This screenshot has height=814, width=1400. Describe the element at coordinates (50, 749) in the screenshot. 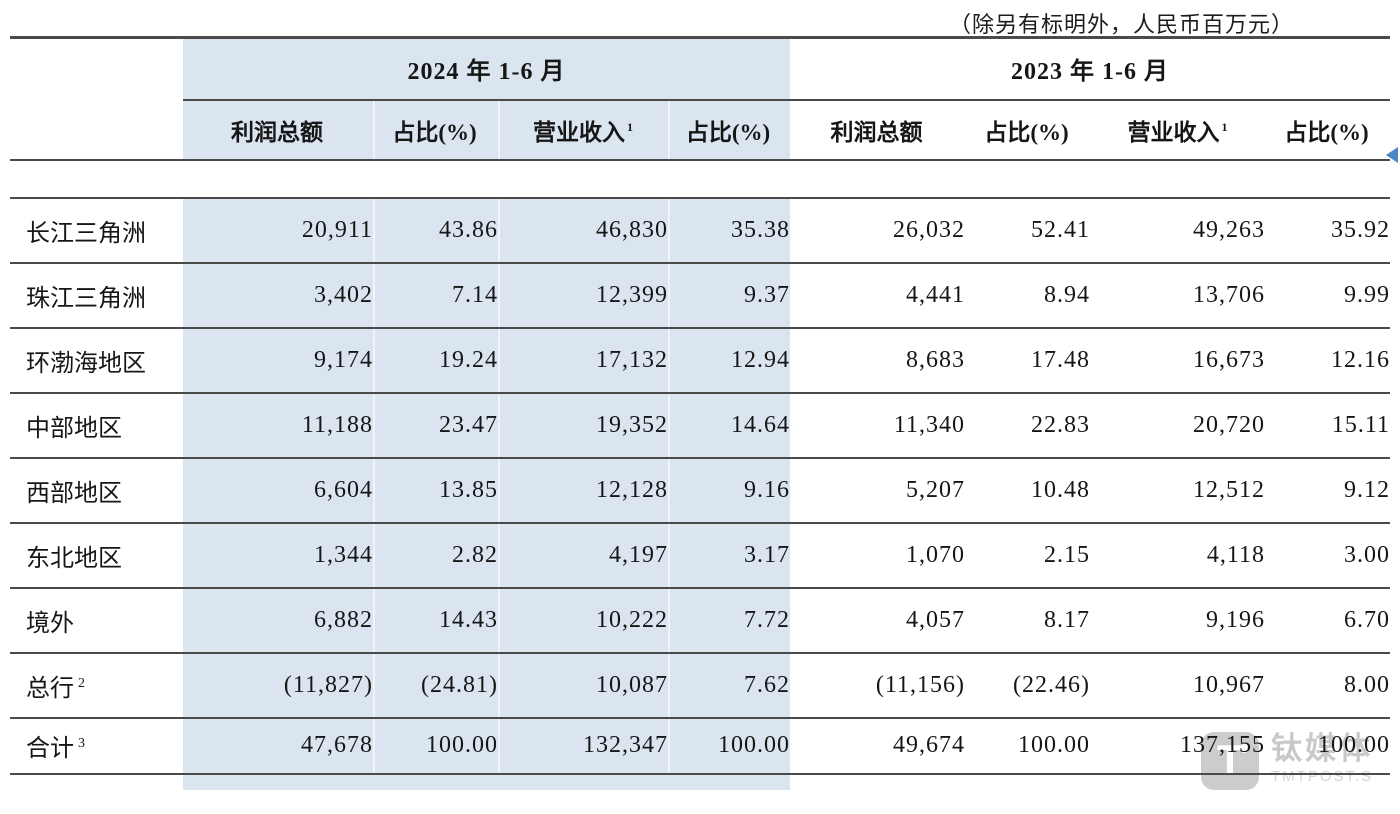

I see `row-label-text: 合计` at that location.